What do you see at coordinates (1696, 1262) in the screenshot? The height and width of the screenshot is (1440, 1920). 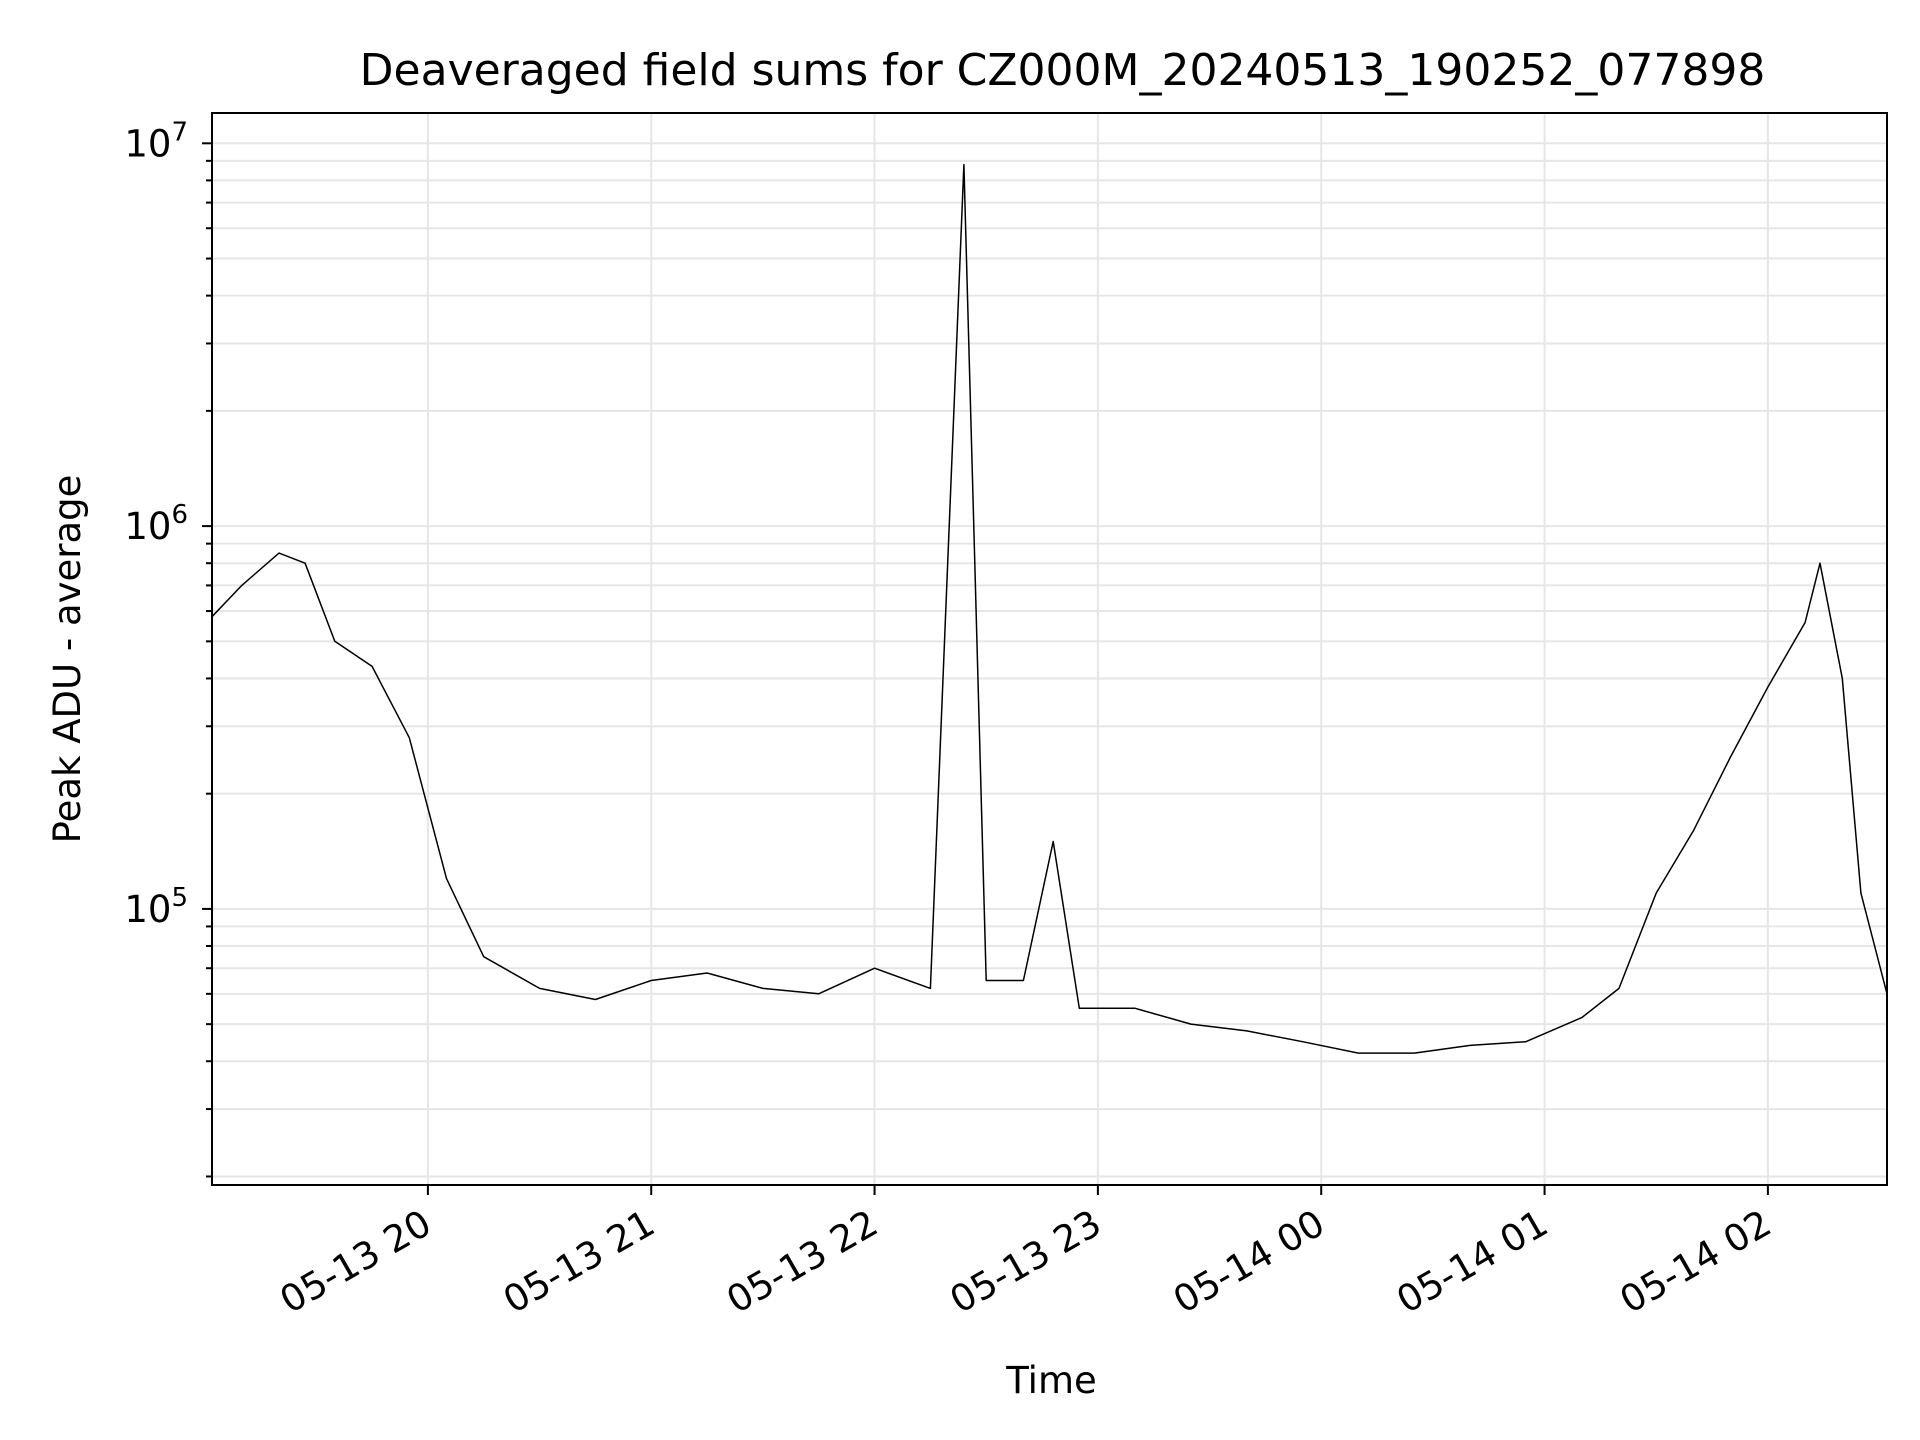 I see `x-tick-label: 05-14 02` at bounding box center [1696, 1262].